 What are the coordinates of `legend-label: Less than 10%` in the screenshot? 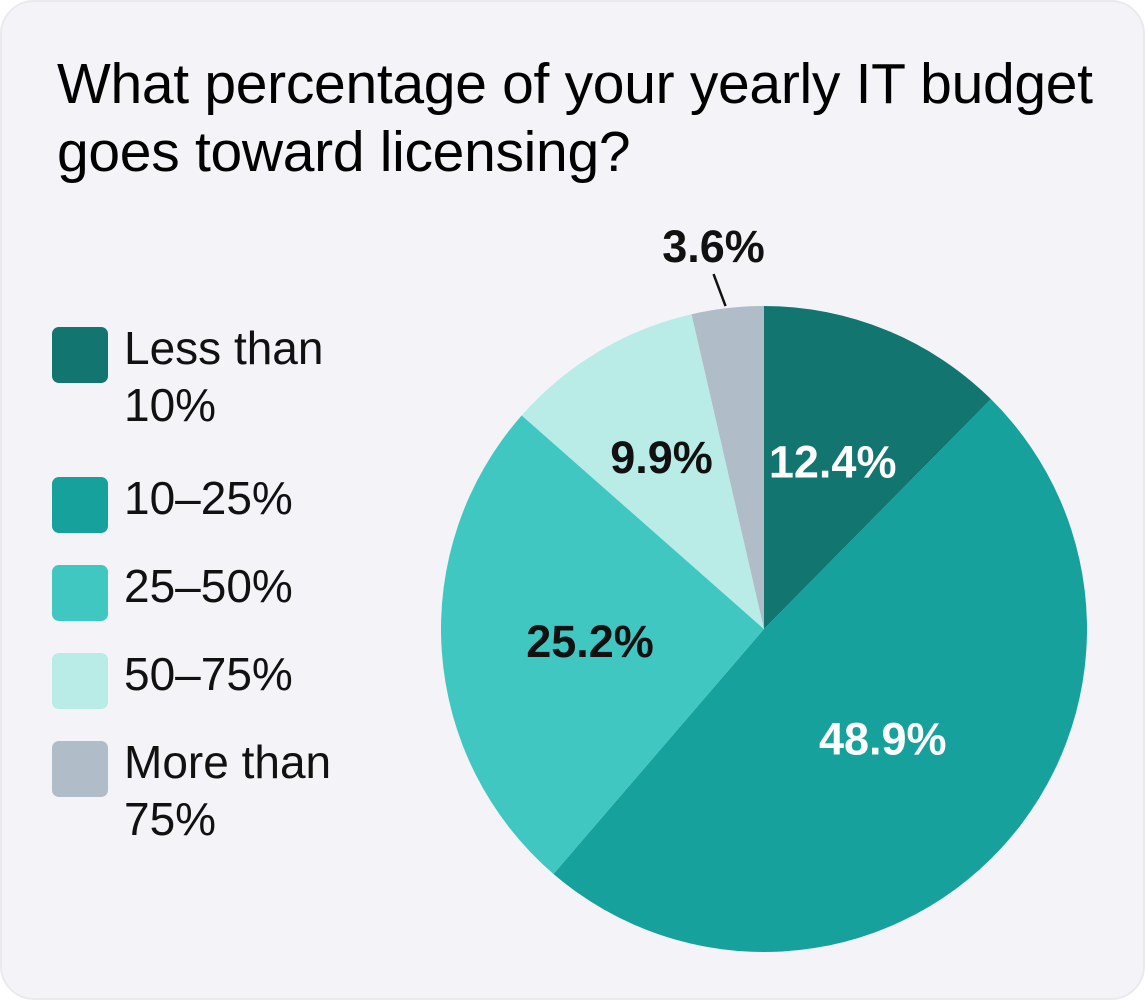 It's located at (224, 376).